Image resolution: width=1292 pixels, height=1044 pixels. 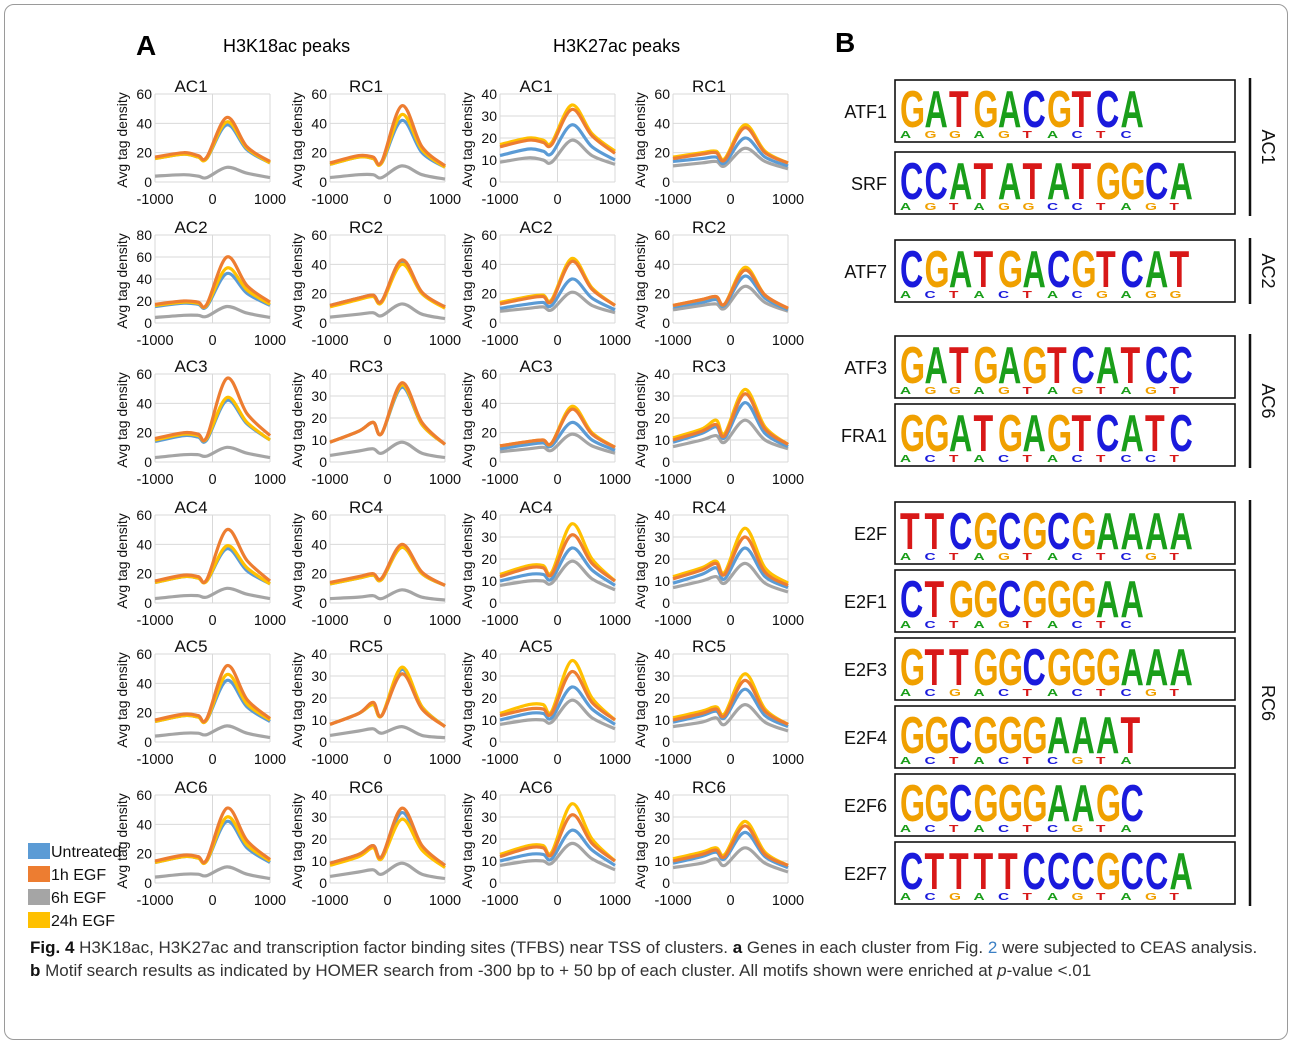 What do you see at coordinates (992, 947) in the screenshot?
I see `figure-reference-link: 2` at bounding box center [992, 947].